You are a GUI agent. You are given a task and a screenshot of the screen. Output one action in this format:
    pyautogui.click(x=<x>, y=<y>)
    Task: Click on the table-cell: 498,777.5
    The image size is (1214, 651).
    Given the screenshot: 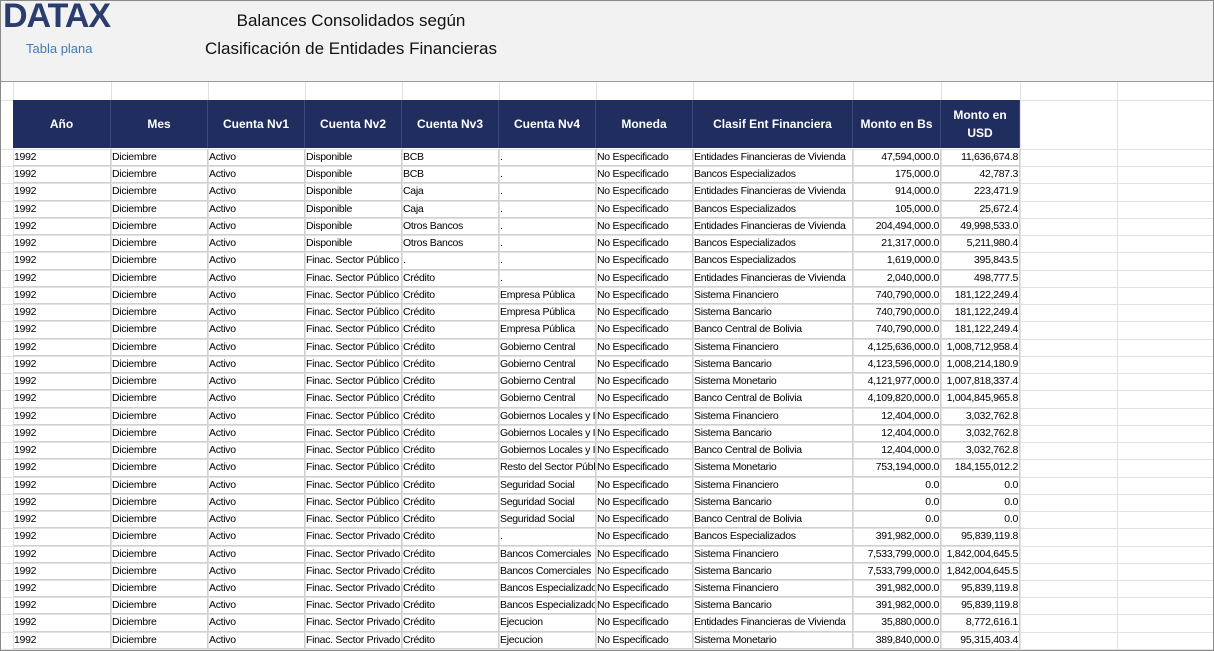 What is the action you would take?
    pyautogui.click(x=980, y=278)
    